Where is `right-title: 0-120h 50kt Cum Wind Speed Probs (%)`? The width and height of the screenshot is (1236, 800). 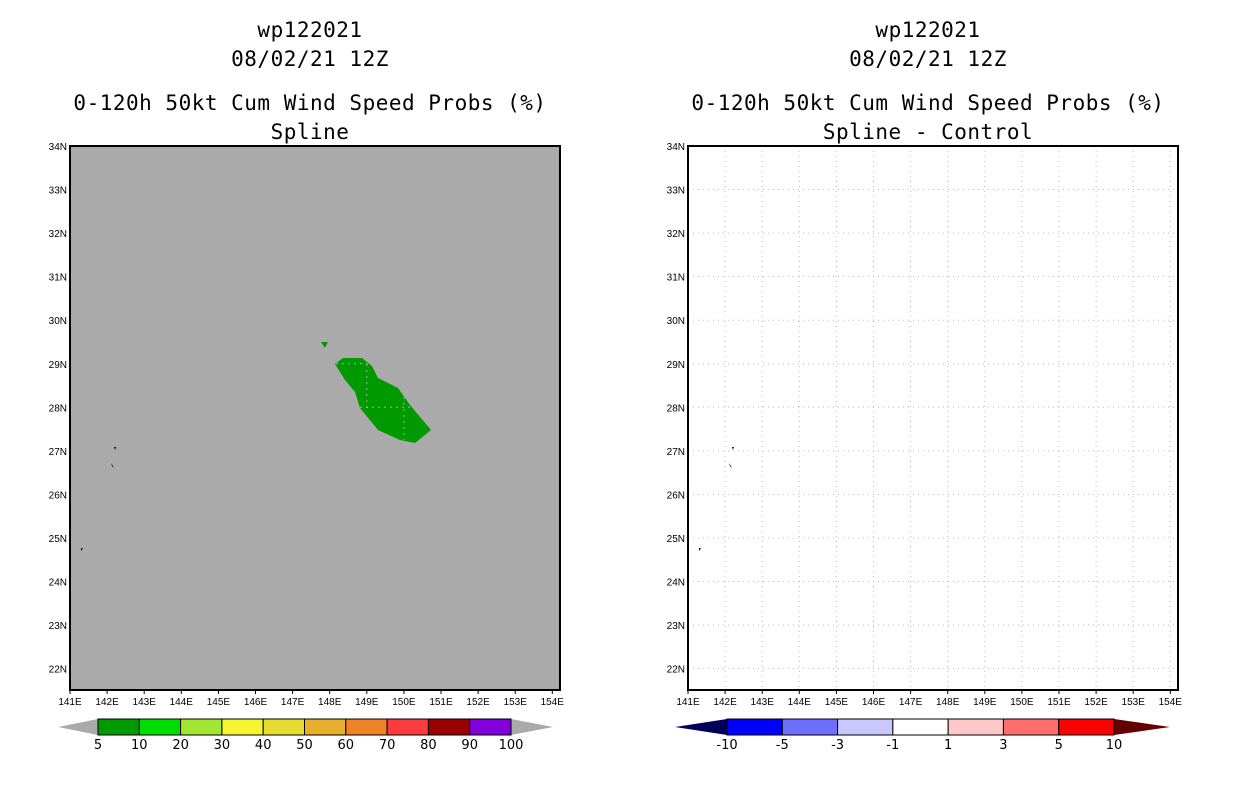
right-title: 0-120h 50kt Cum Wind Speed Probs (%) is located at coordinates (928, 103).